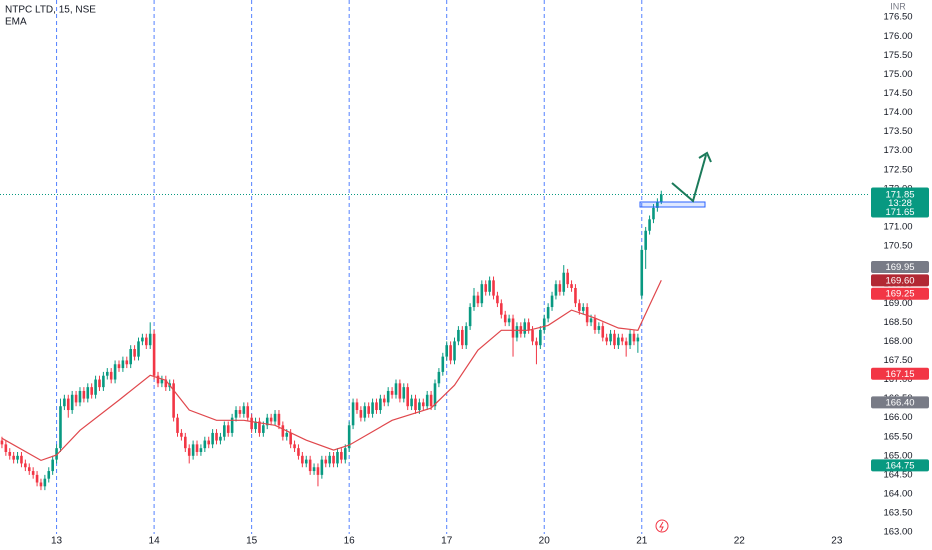  Describe the element at coordinates (50, 10) in the screenshot. I see `chart-title: NTPC LTD, 15, NSE` at that location.